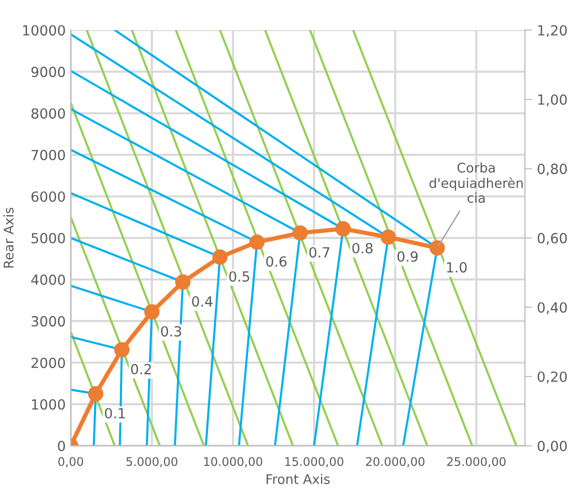  Describe the element at coordinates (48, 196) in the screenshot. I see `y-tick-label: 6000` at that location.